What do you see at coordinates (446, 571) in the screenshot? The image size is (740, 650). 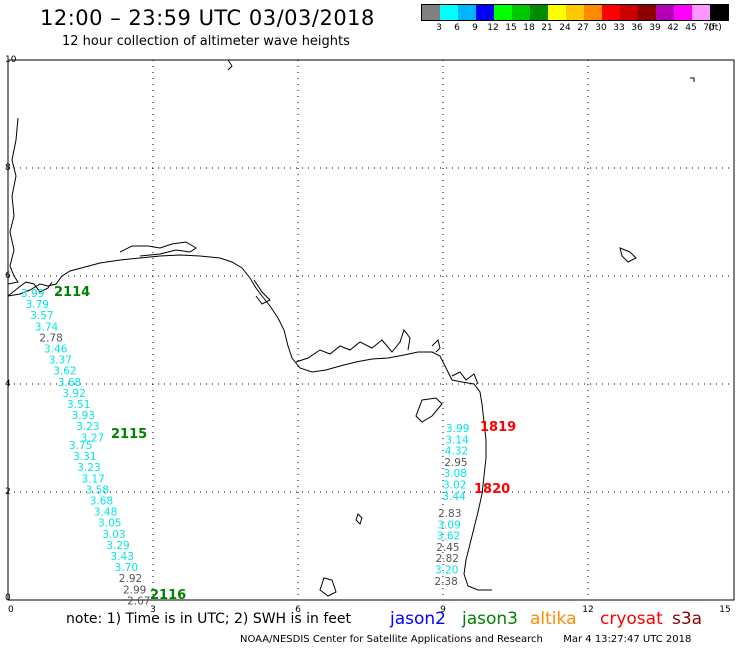 I see `wave-height-value: 3.20` at bounding box center [446, 571].